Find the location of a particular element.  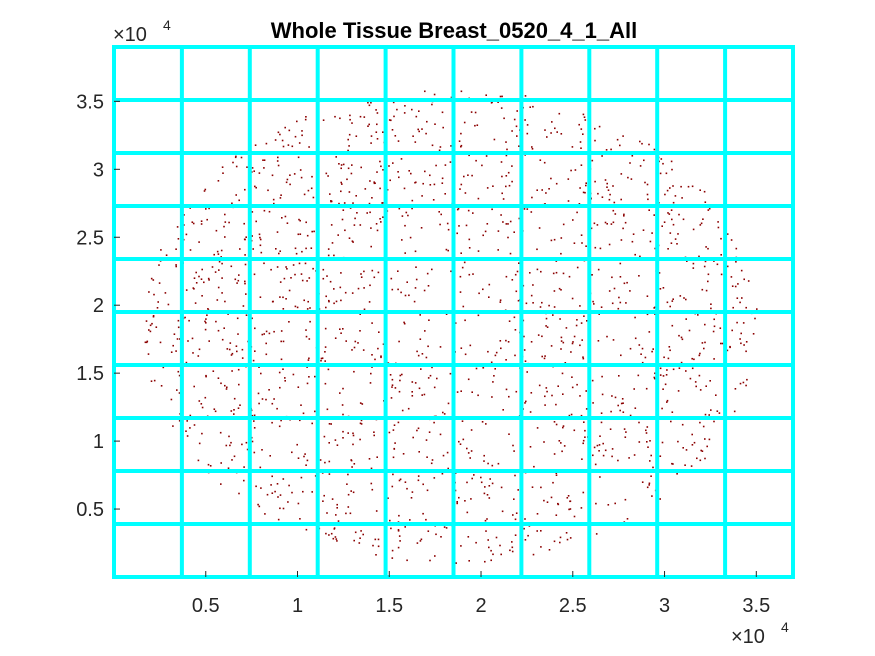

y-axis-multiplier: ×10 4 is located at coordinates (142, 31).